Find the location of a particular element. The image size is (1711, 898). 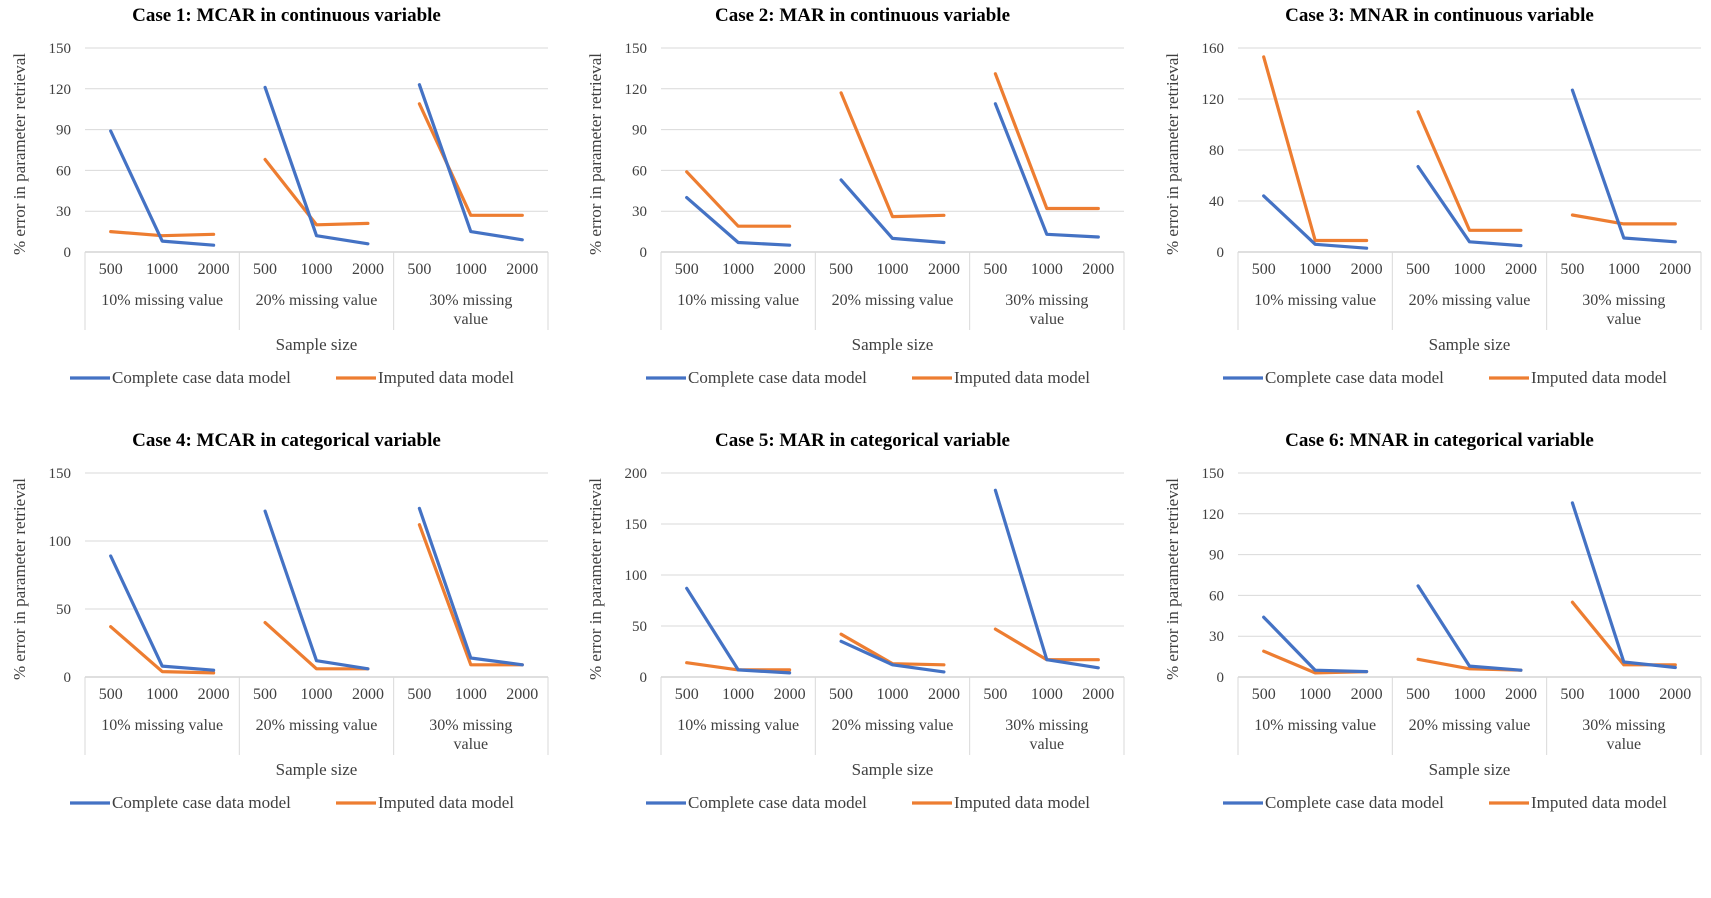

y-tick-label: 160 is located at coordinates (1213, 49).